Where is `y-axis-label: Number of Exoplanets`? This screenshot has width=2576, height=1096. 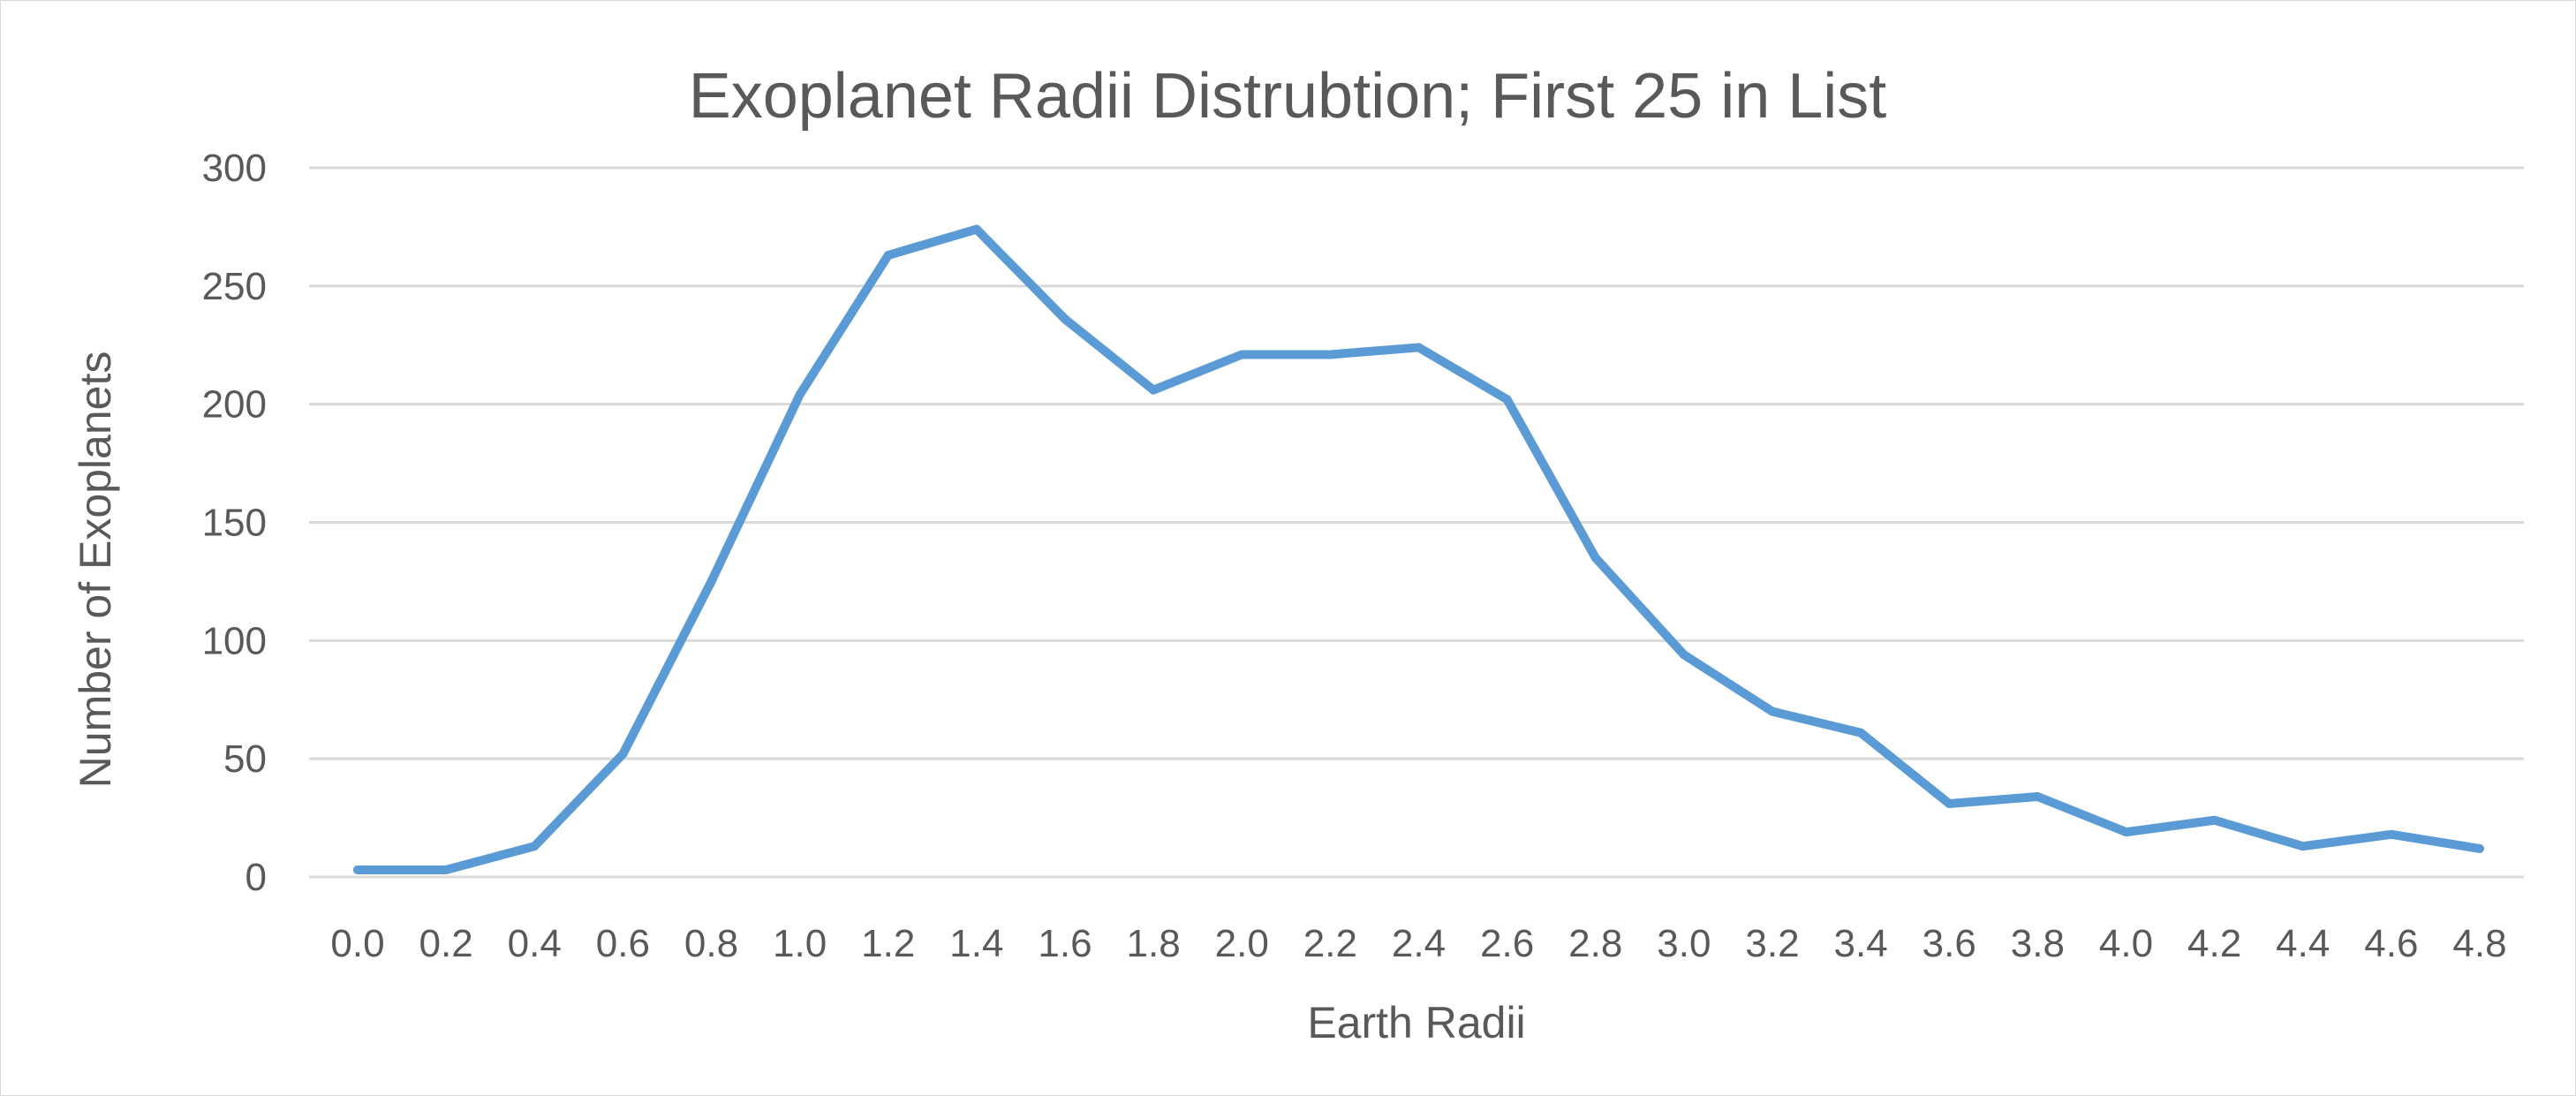 y-axis-label: Number of Exoplanets is located at coordinates (95, 570).